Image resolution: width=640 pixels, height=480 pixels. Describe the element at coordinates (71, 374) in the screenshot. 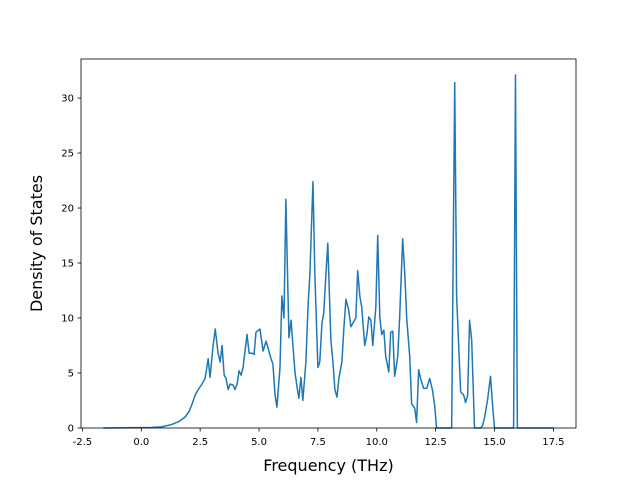

I see `y-tick-label: 5` at that location.